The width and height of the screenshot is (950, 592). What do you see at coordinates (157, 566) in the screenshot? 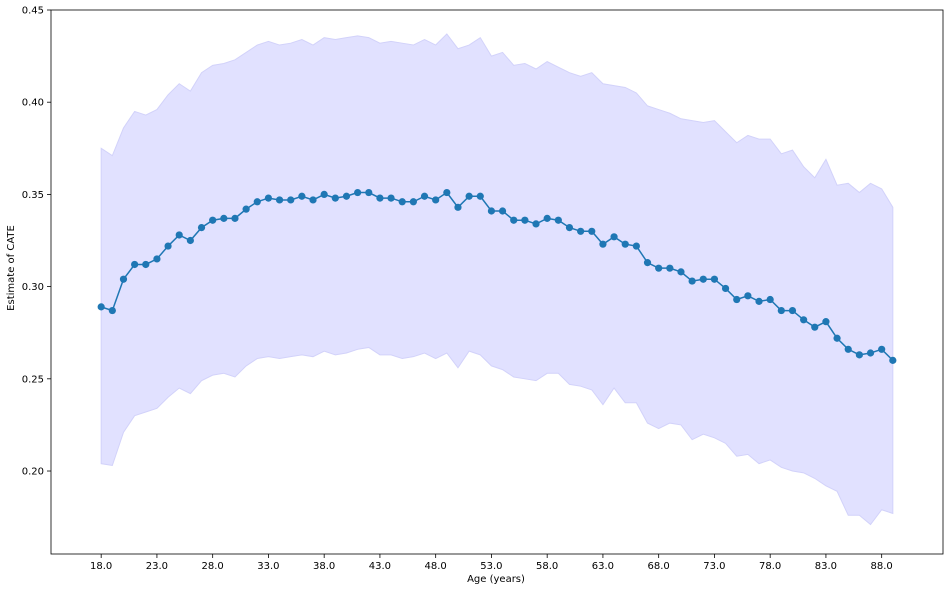
I see `x-tick-label: 23.0` at bounding box center [157, 566].